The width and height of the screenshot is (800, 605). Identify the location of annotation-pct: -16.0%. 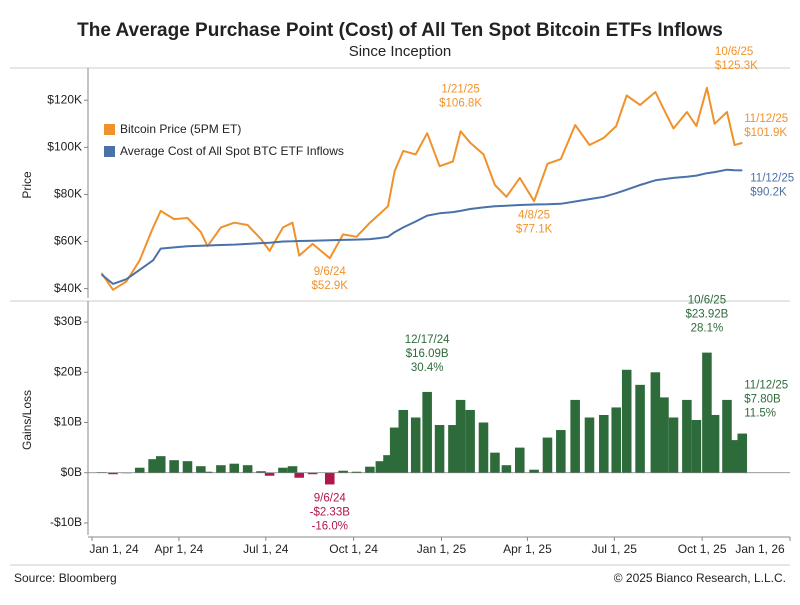
(330, 526).